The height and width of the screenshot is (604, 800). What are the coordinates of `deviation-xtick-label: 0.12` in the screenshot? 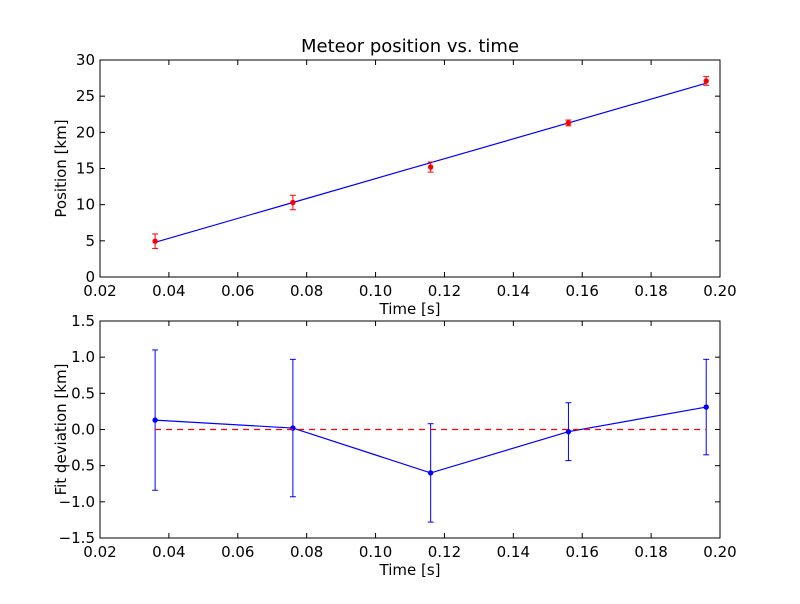 It's located at (444, 552).